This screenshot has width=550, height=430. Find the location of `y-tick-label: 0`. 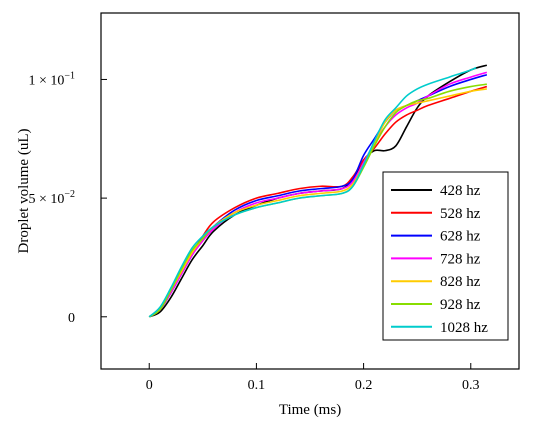

y-tick-label: 0 is located at coordinates (71, 318).